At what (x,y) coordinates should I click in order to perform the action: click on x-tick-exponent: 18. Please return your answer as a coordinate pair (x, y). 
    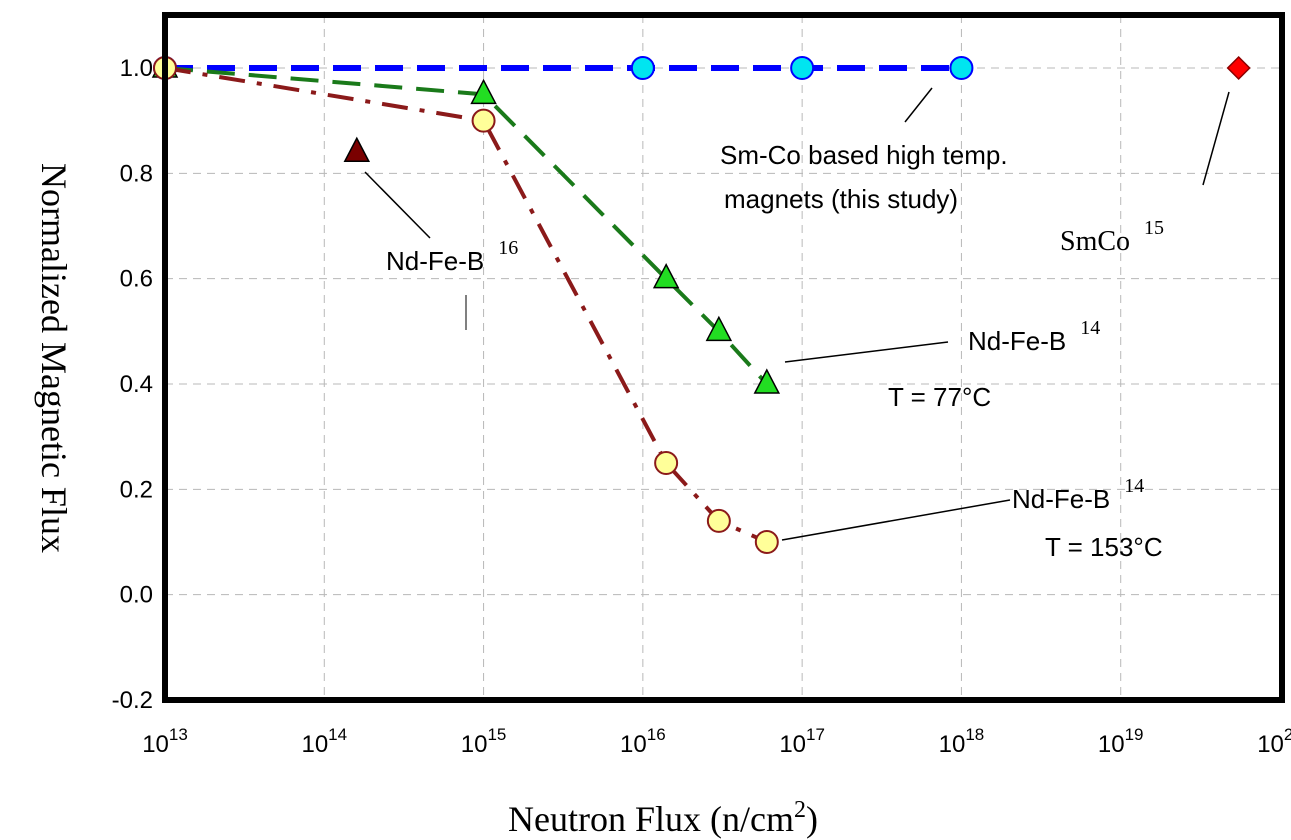
    Looking at the image, I should click on (974, 734).